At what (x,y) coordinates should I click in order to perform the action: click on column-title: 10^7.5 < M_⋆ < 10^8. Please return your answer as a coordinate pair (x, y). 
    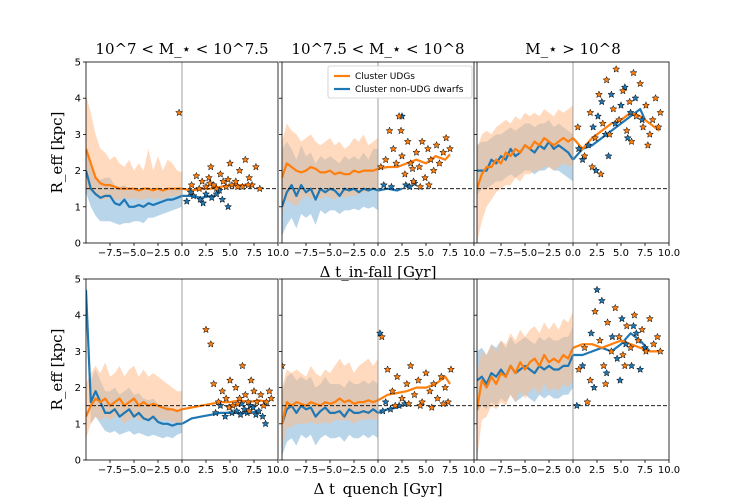
    Looking at the image, I should click on (377, 49).